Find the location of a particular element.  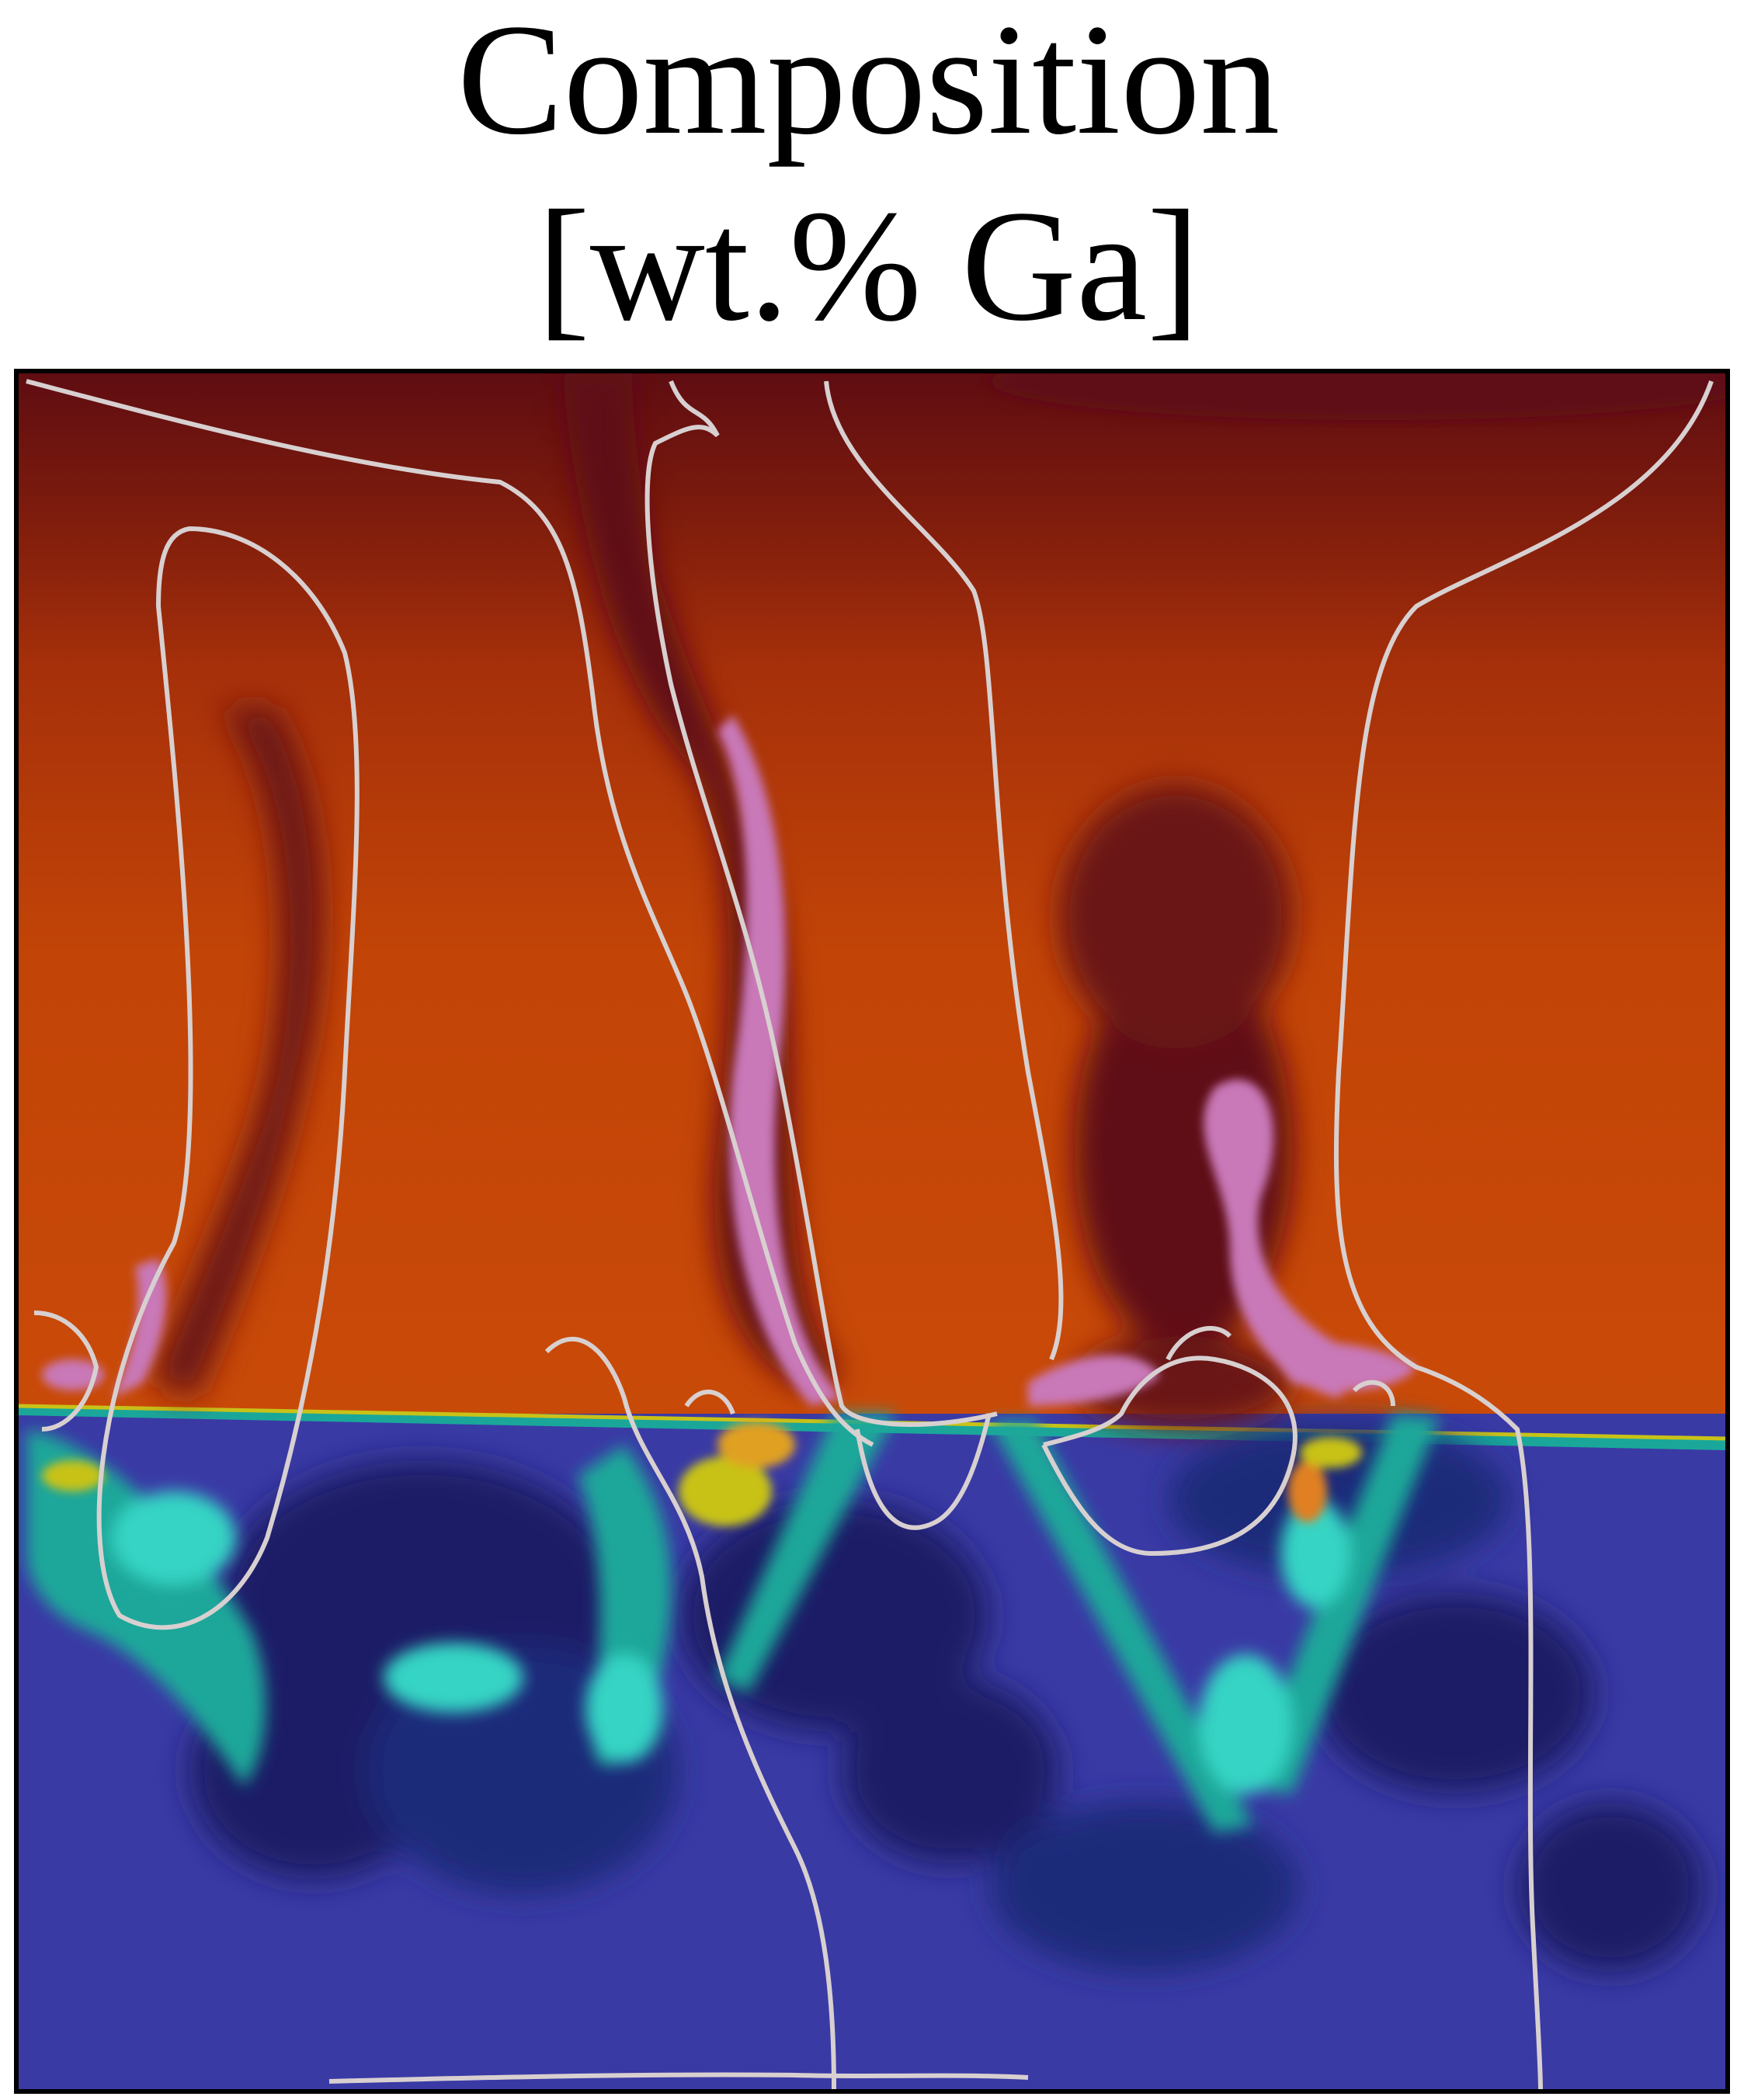

top-dark-band is located at coordinates (1357, 396).